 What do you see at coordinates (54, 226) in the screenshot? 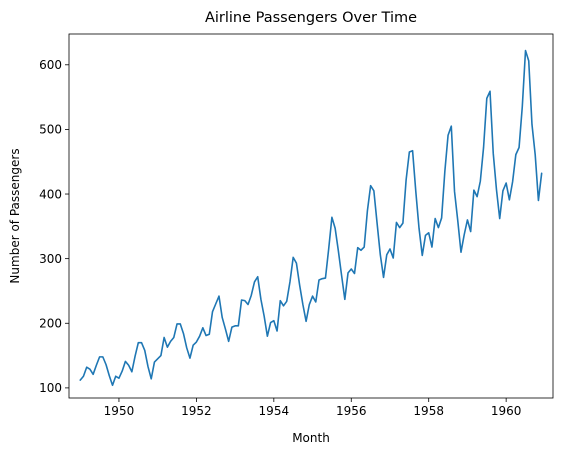
I see `y-axis-ticks: 100 200 300 400 500 600` at bounding box center [54, 226].